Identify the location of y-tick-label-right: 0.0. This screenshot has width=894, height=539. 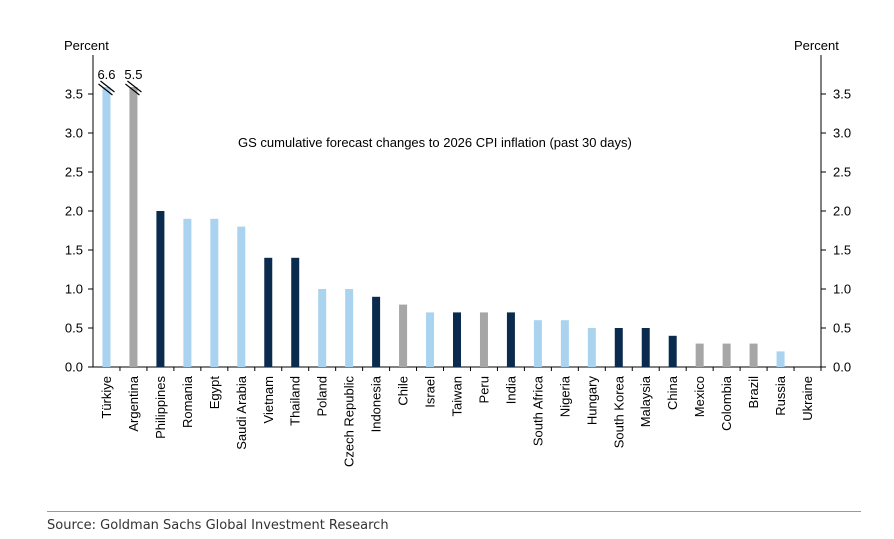
(842, 367).